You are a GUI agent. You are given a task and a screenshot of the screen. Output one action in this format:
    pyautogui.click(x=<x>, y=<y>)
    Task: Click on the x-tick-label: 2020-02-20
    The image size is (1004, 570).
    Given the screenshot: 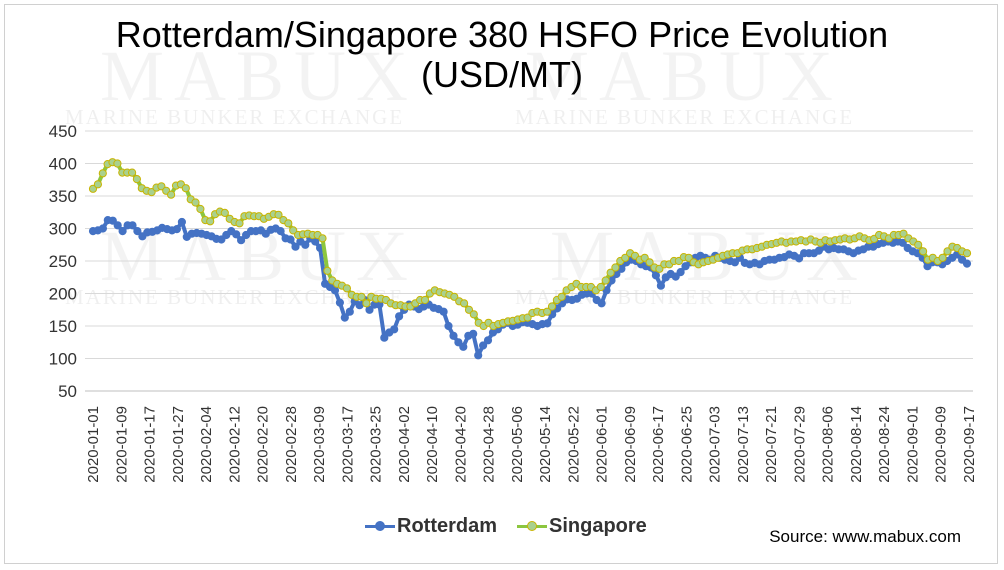 What is the action you would take?
    pyautogui.click(x=263, y=444)
    